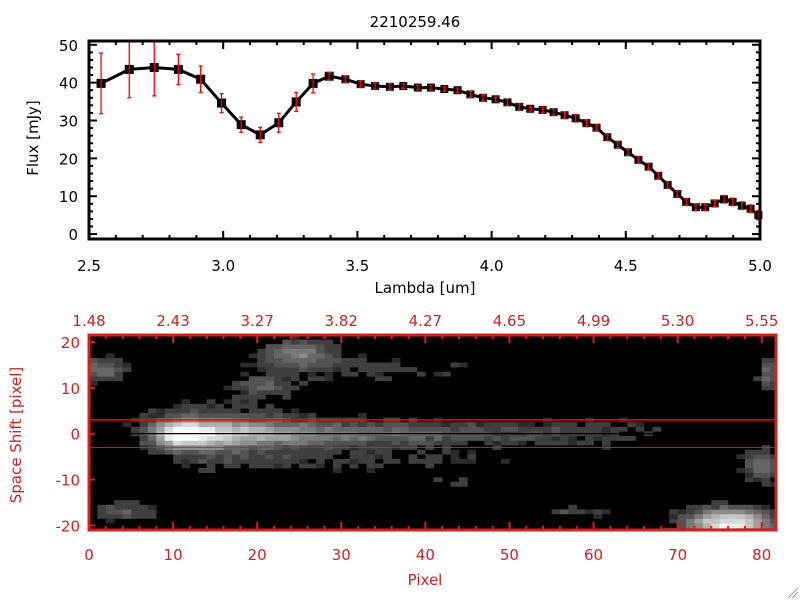 The image size is (800, 600). I want to click on x-tick-label: 30, so click(341, 555).